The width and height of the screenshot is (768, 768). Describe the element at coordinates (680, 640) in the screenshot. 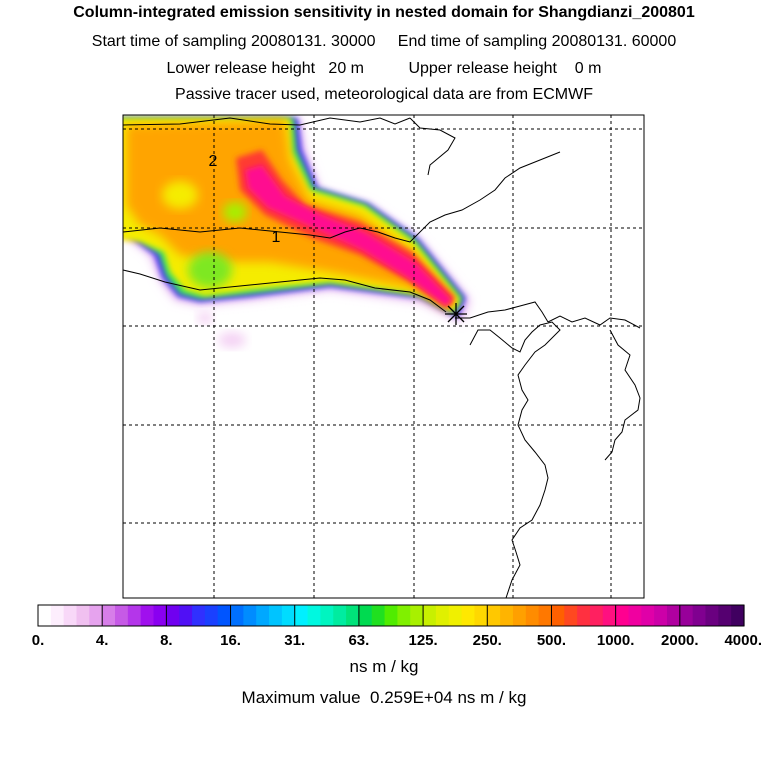

I see `colorbar-tick-label: 2000.` at that location.